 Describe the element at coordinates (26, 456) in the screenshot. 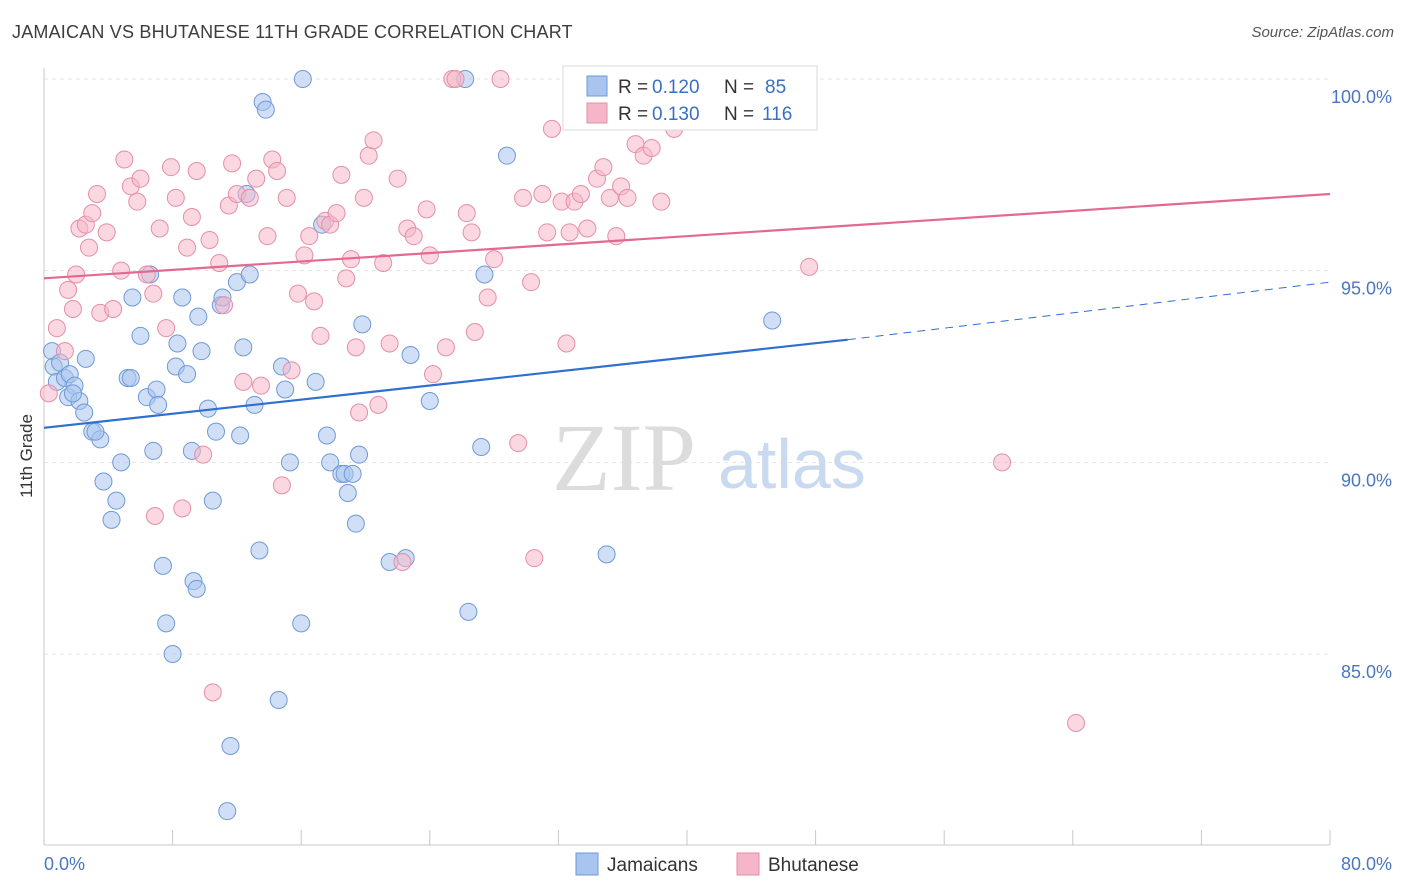

I see `y-axis-title: 11th Grade` at that location.